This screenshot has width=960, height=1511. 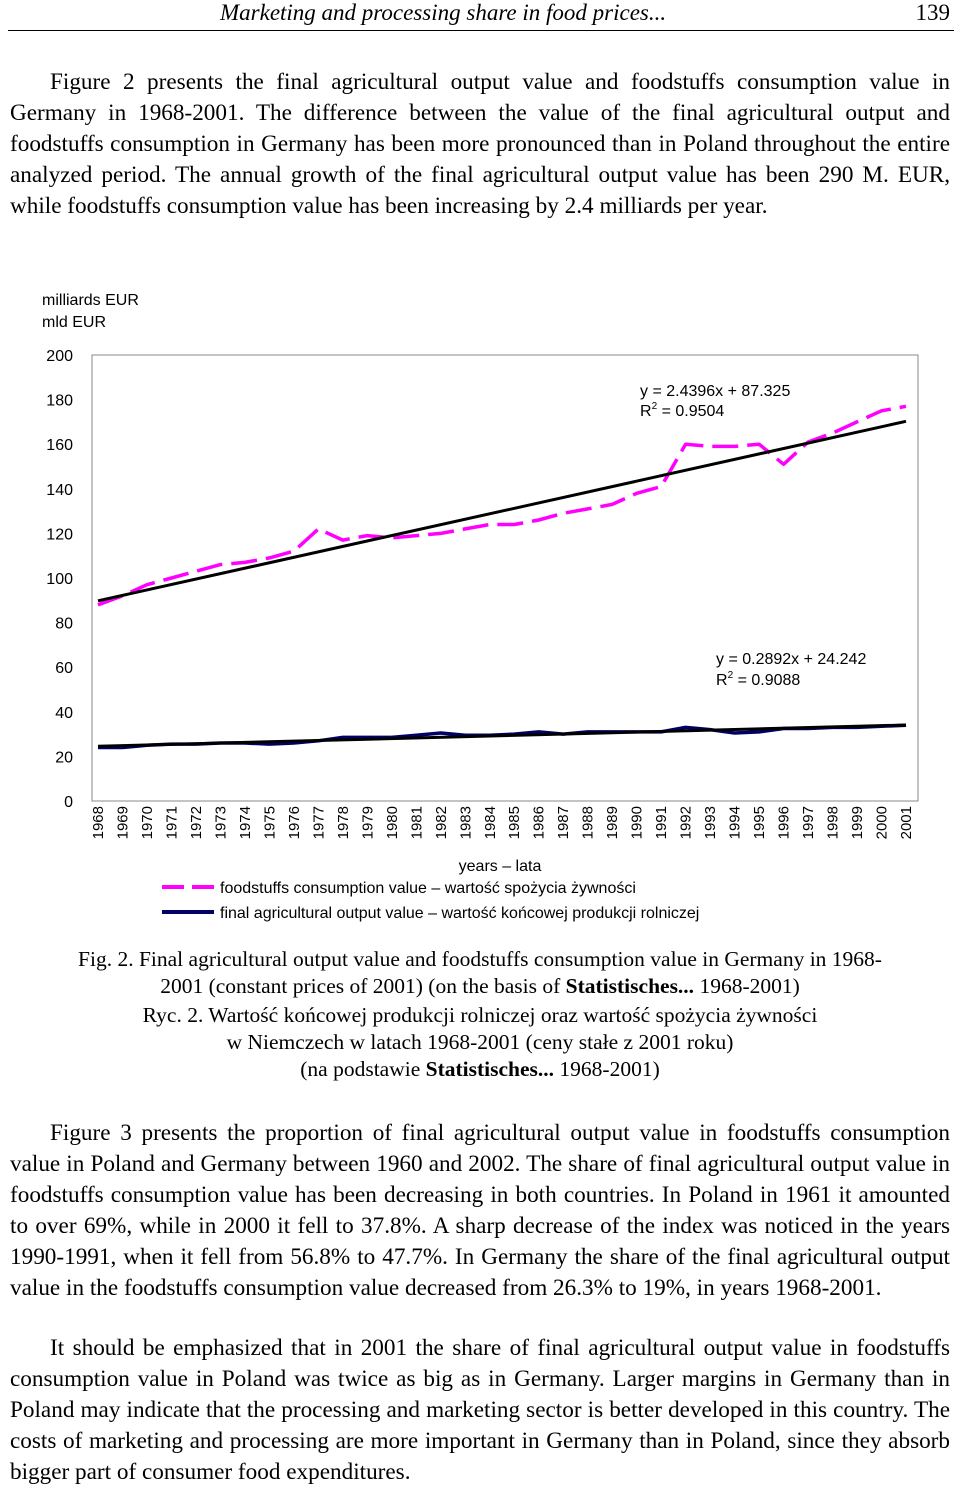 I want to click on x-tick-label: 1993, so click(x=710, y=822).